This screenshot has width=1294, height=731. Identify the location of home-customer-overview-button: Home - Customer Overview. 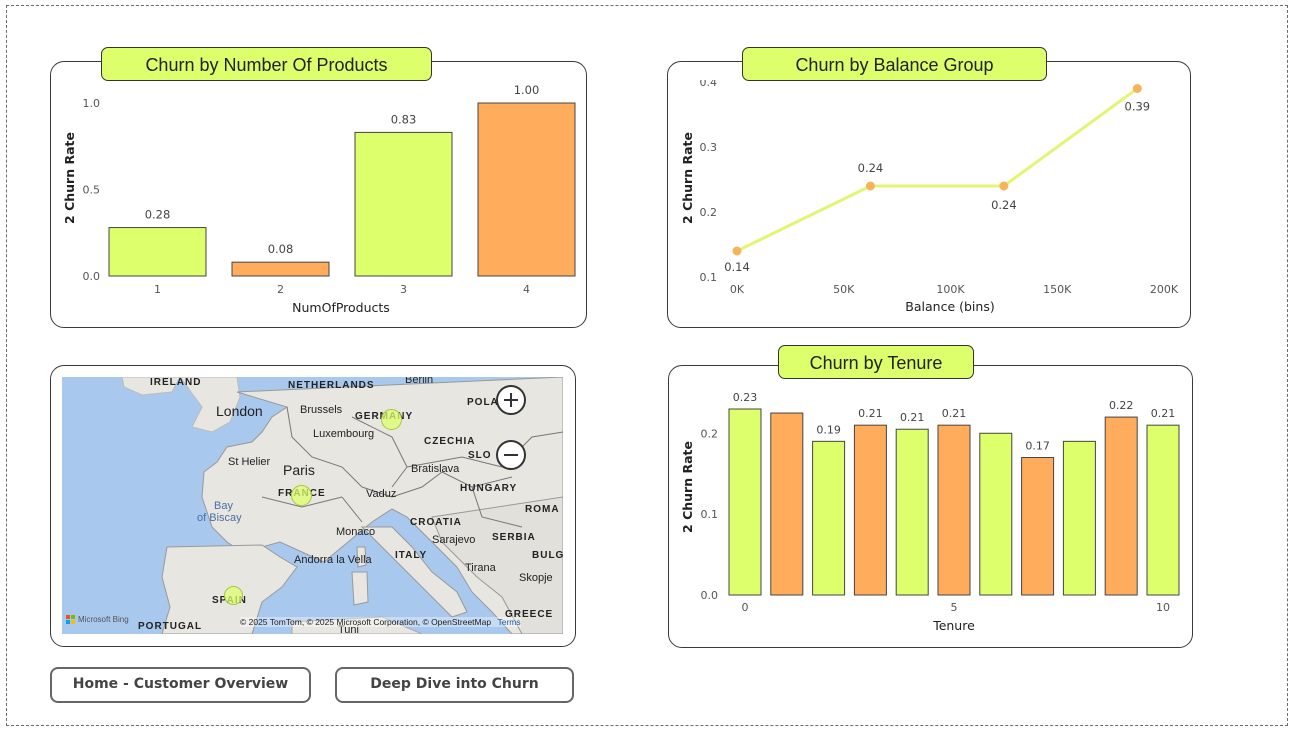
(180, 685).